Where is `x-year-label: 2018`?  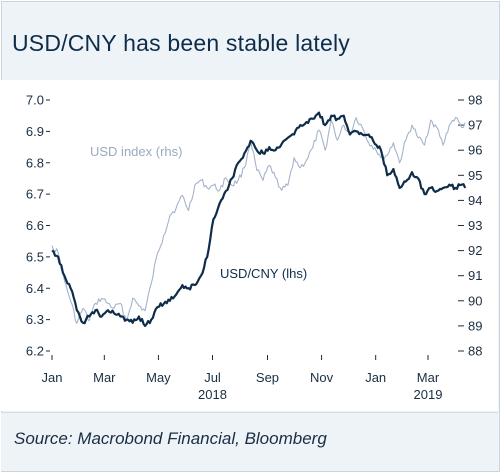 x-year-label: 2018 is located at coordinates (212, 394).